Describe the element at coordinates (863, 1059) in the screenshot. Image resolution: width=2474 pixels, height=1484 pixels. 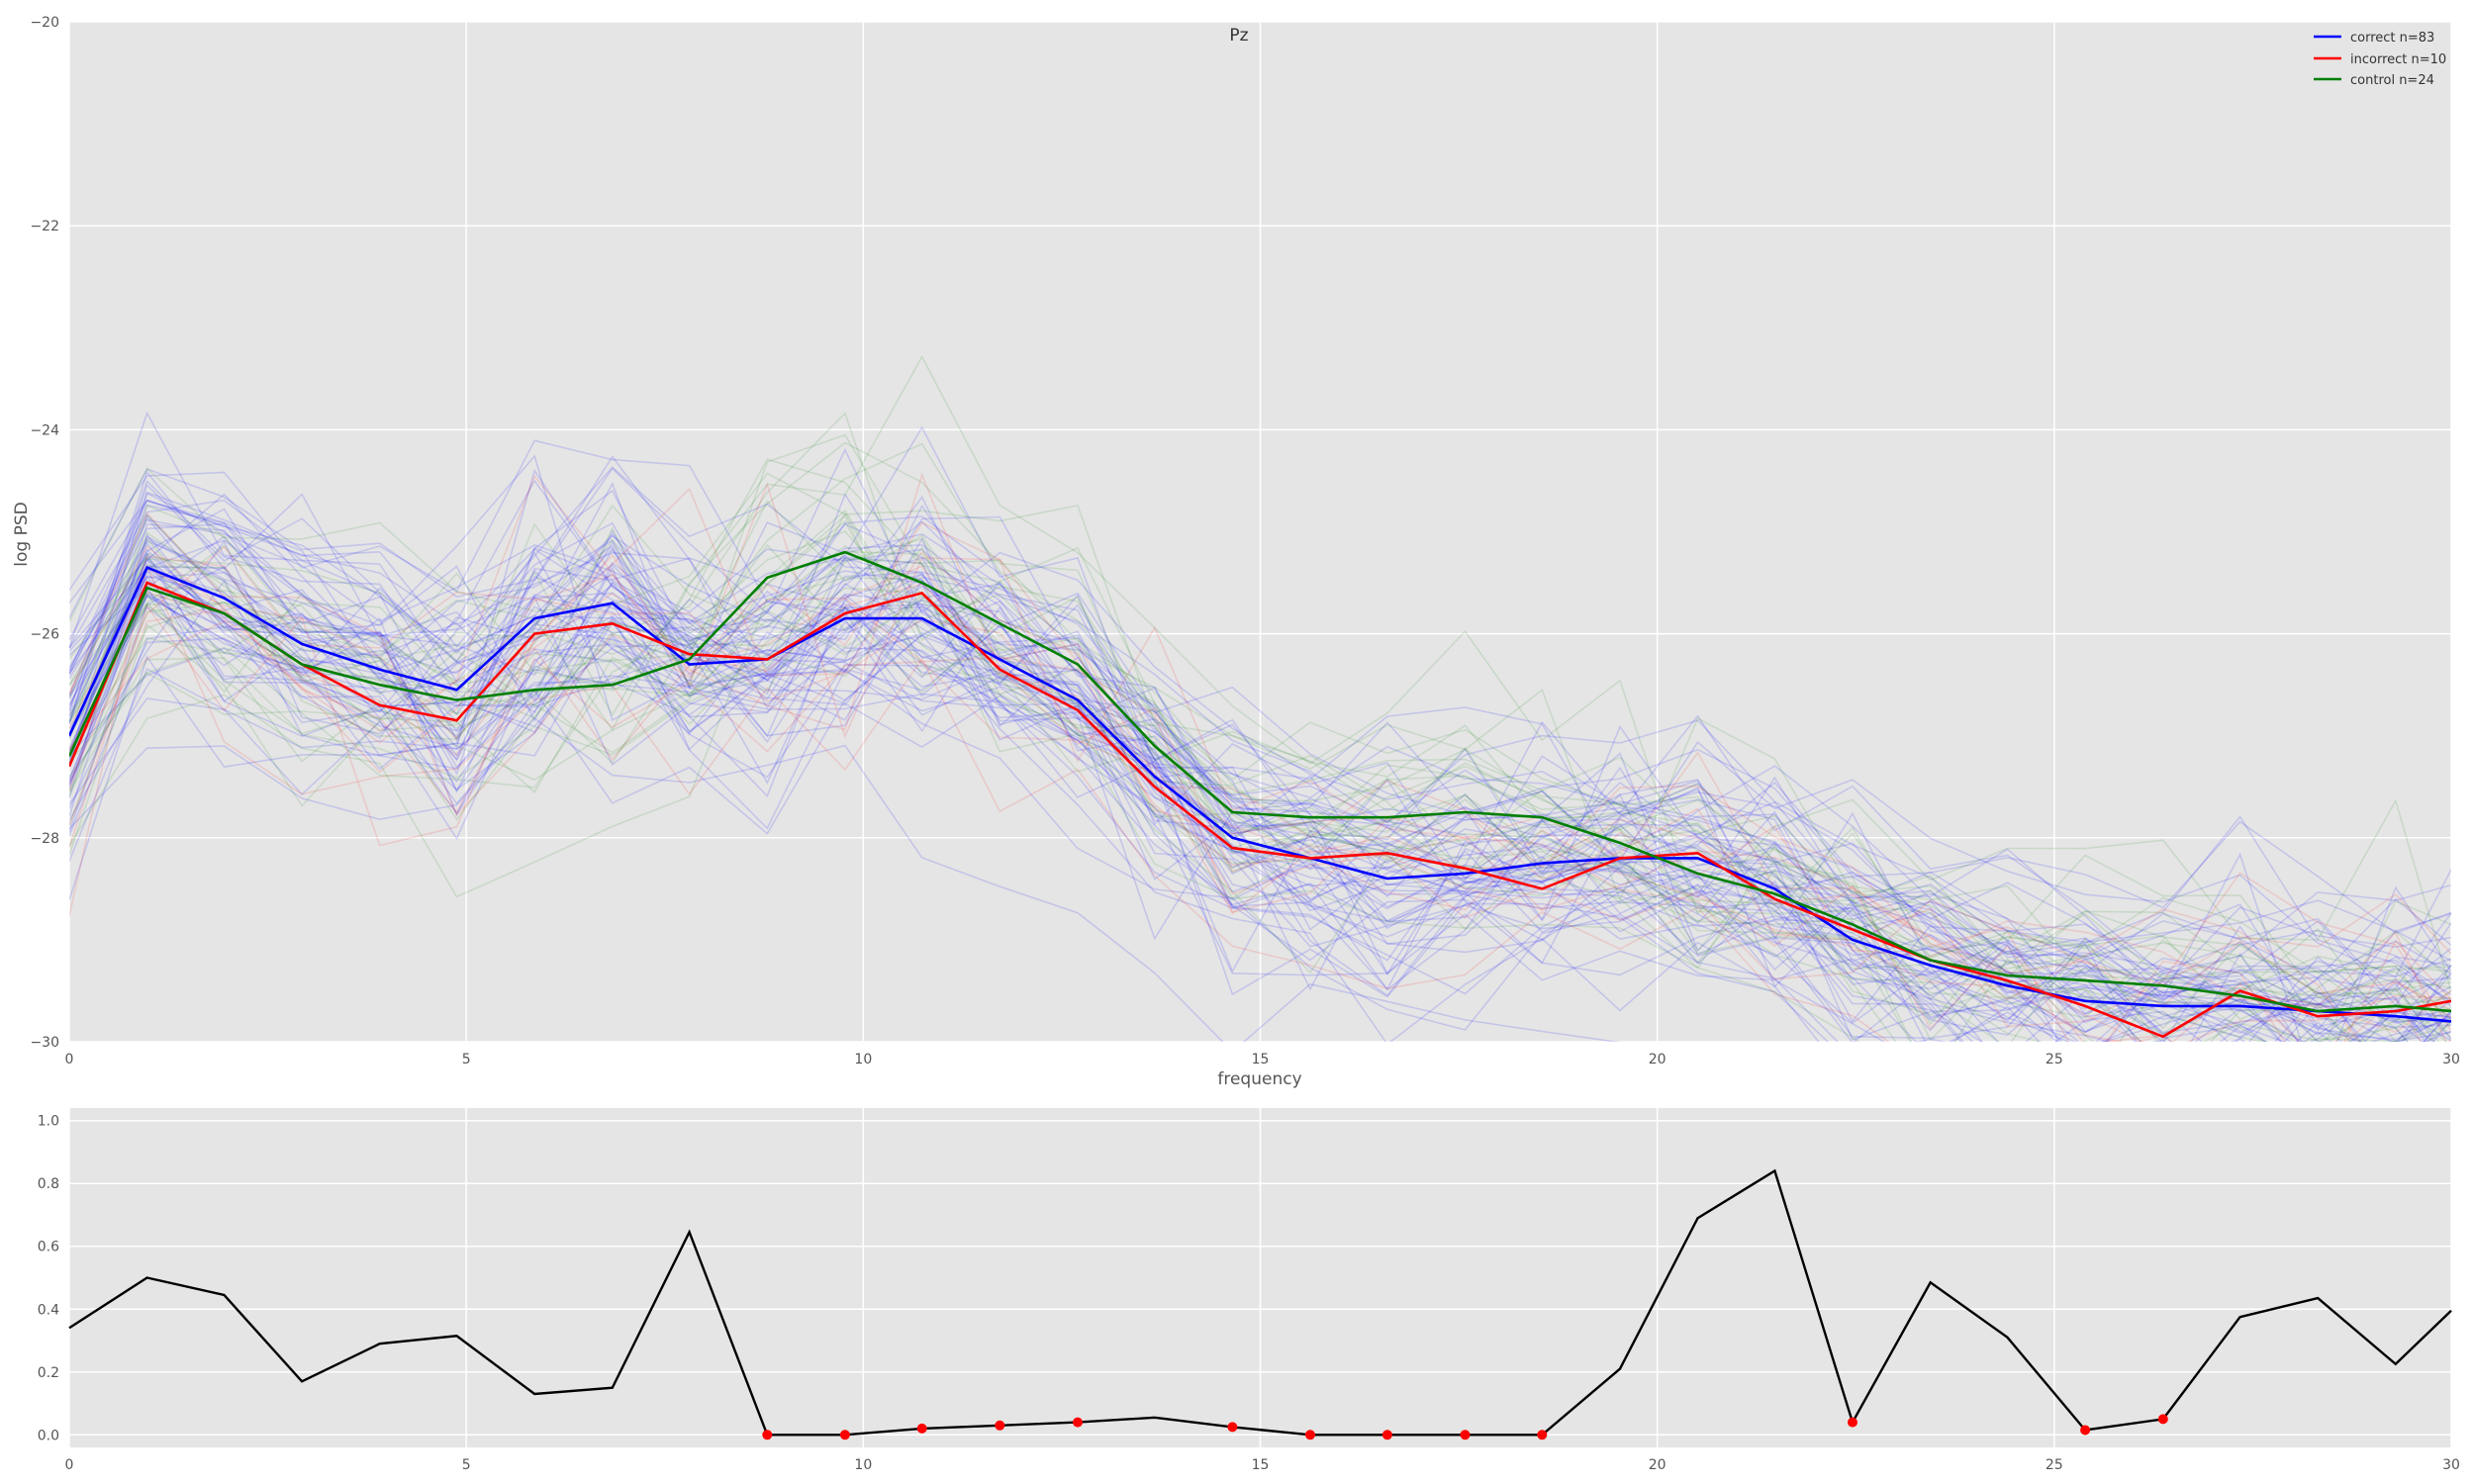
I see `psd-x-tick: 10` at that location.